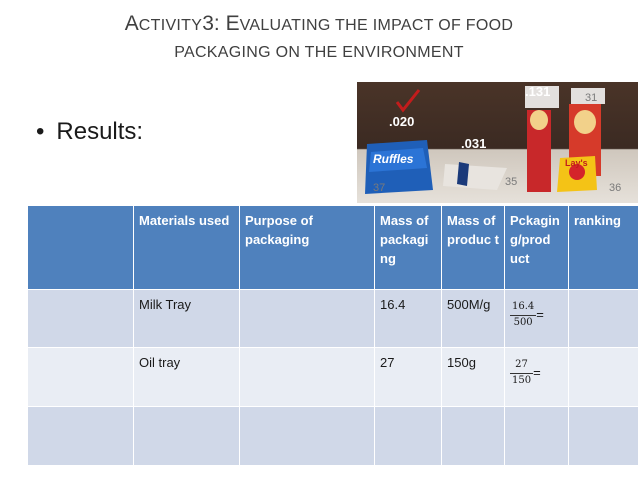  Describe the element at coordinates (408, 101) in the screenshot. I see `checkmark-icon` at that location.